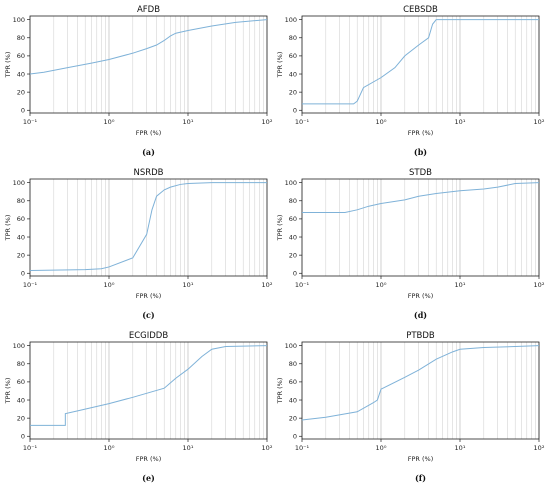  Describe the element at coordinates (420, 173) in the screenshot. I see `chart-title: STDB` at that location.